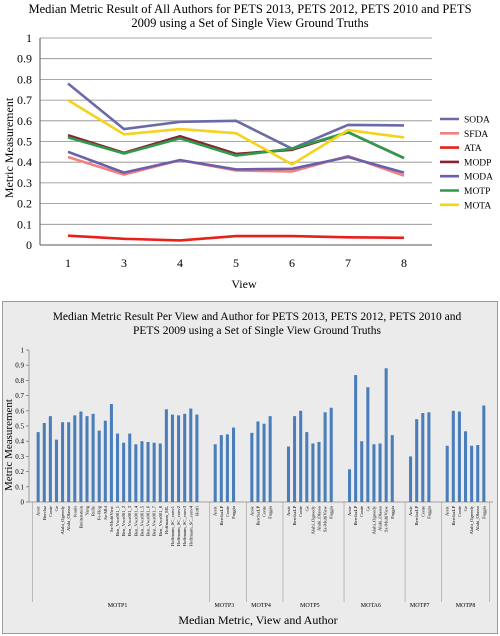 The width and height of the screenshot is (500, 636). Describe the element at coordinates (473, 149) in the screenshot. I see `line-chart-legend-label: ATA` at that location.